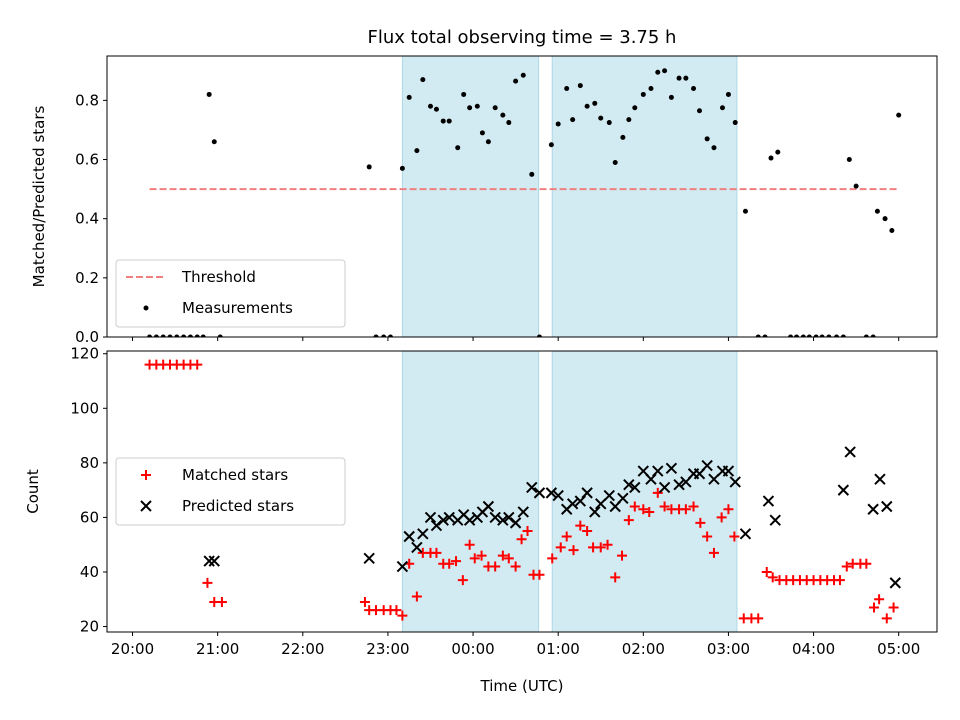  Describe the element at coordinates (89, 627) in the screenshot. I see `y-tick-label: 20` at that location.